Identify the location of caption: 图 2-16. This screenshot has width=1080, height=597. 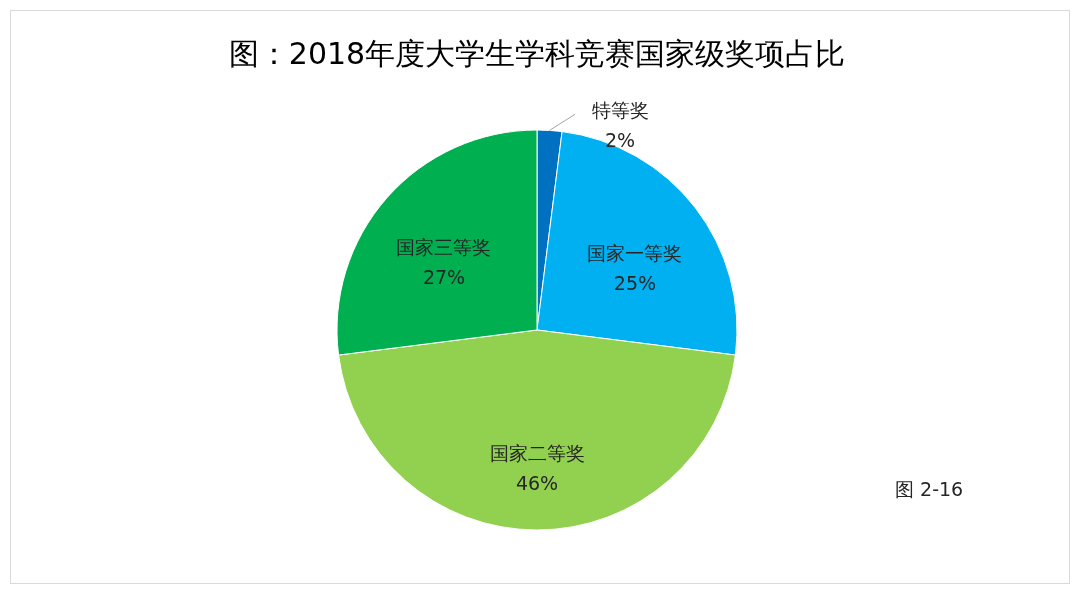
(929, 489).